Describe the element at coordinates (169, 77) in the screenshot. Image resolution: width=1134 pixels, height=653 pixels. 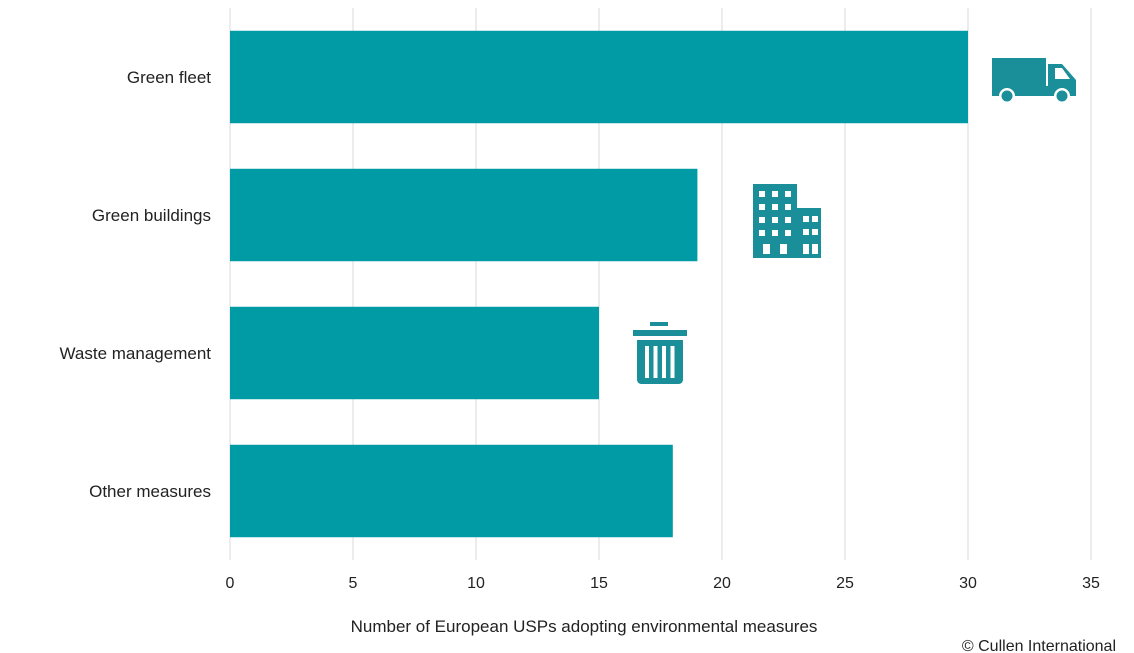
I see `category-label: Green fleet` at that location.